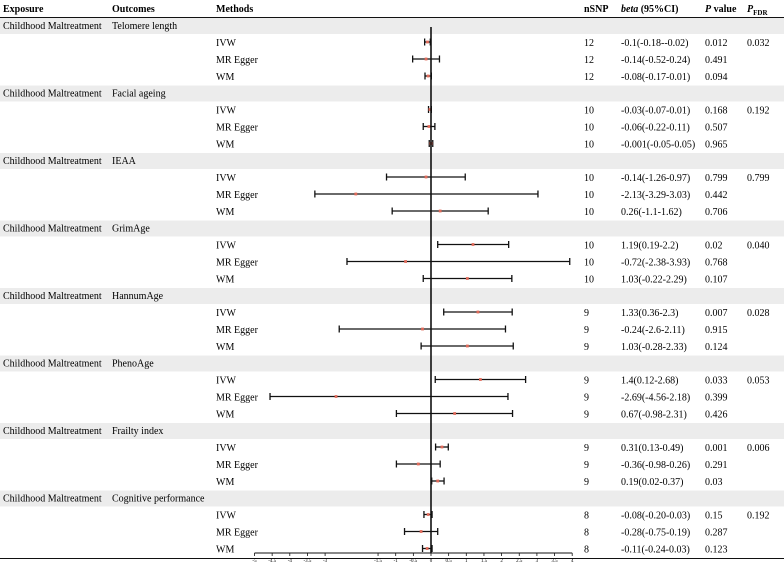 This screenshot has height=574, width=784. What do you see at coordinates (716, 263) in the screenshot?
I see `p-value: 0.768` at bounding box center [716, 263].